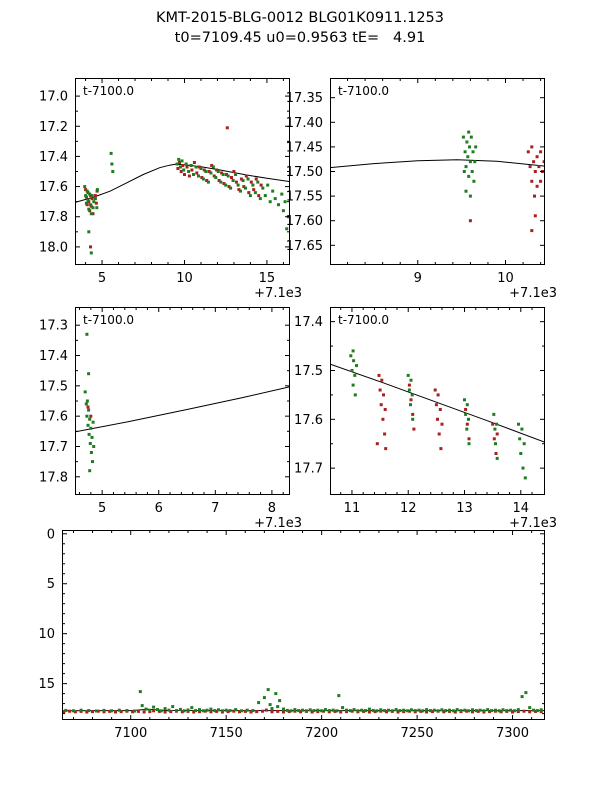  Describe the element at coordinates (304, 197) in the screenshot. I see `y-tick-label: 17.55` at that location.